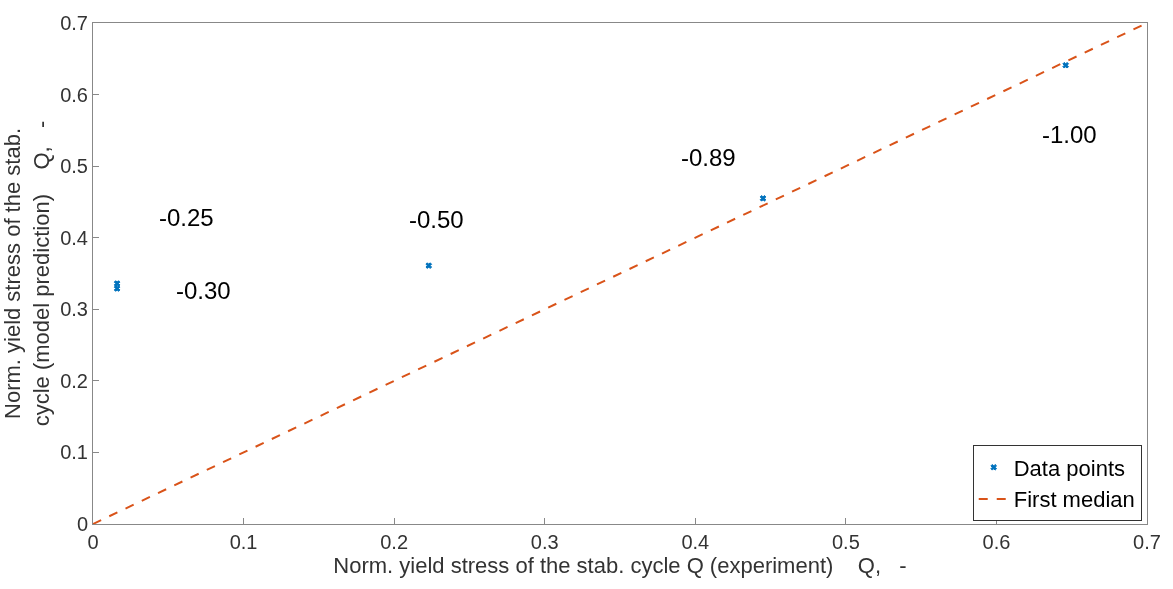 The width and height of the screenshot is (1173, 589). What do you see at coordinates (845, 542) in the screenshot?
I see `x-tick-label: 0.5` at bounding box center [845, 542].